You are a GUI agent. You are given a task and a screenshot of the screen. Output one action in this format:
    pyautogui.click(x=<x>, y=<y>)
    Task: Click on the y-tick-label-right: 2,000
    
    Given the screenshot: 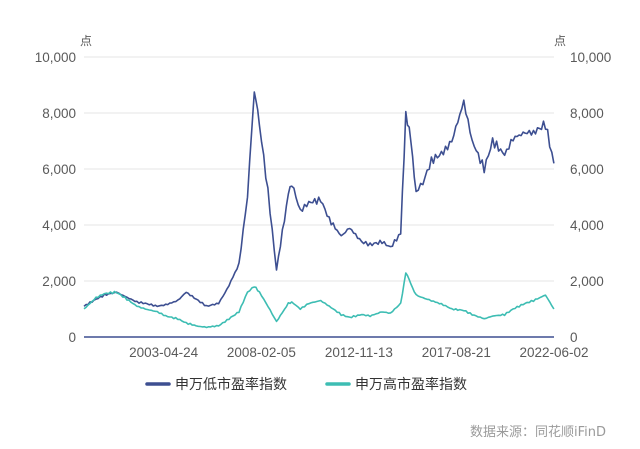 What is the action you would take?
    pyautogui.click(x=587, y=281)
    